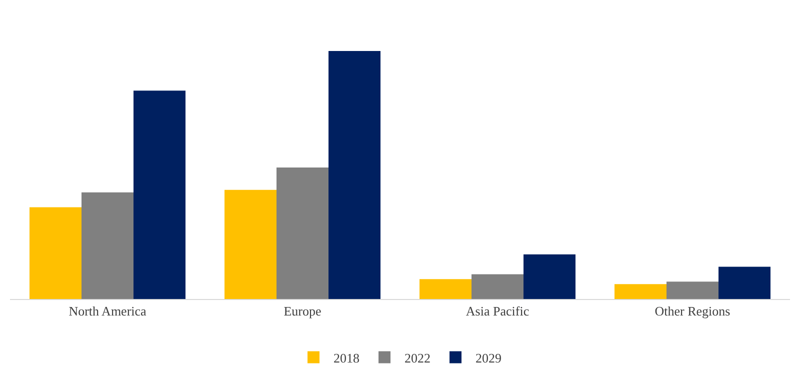 Image resolution: width=800 pixels, height=381 pixels. Describe the element at coordinates (347, 358) in the screenshot. I see `legend-label: 2018` at that location.